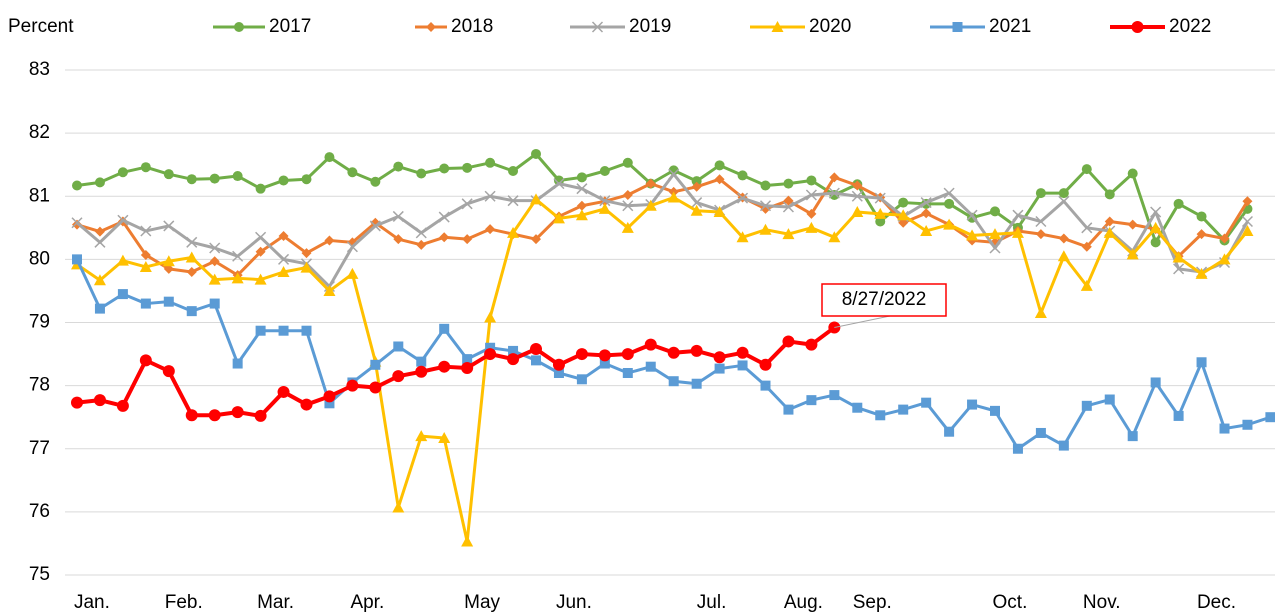 The image size is (1275, 614). What do you see at coordinates (884, 300) in the screenshot?
I see `annotation-box` at bounding box center [884, 300].